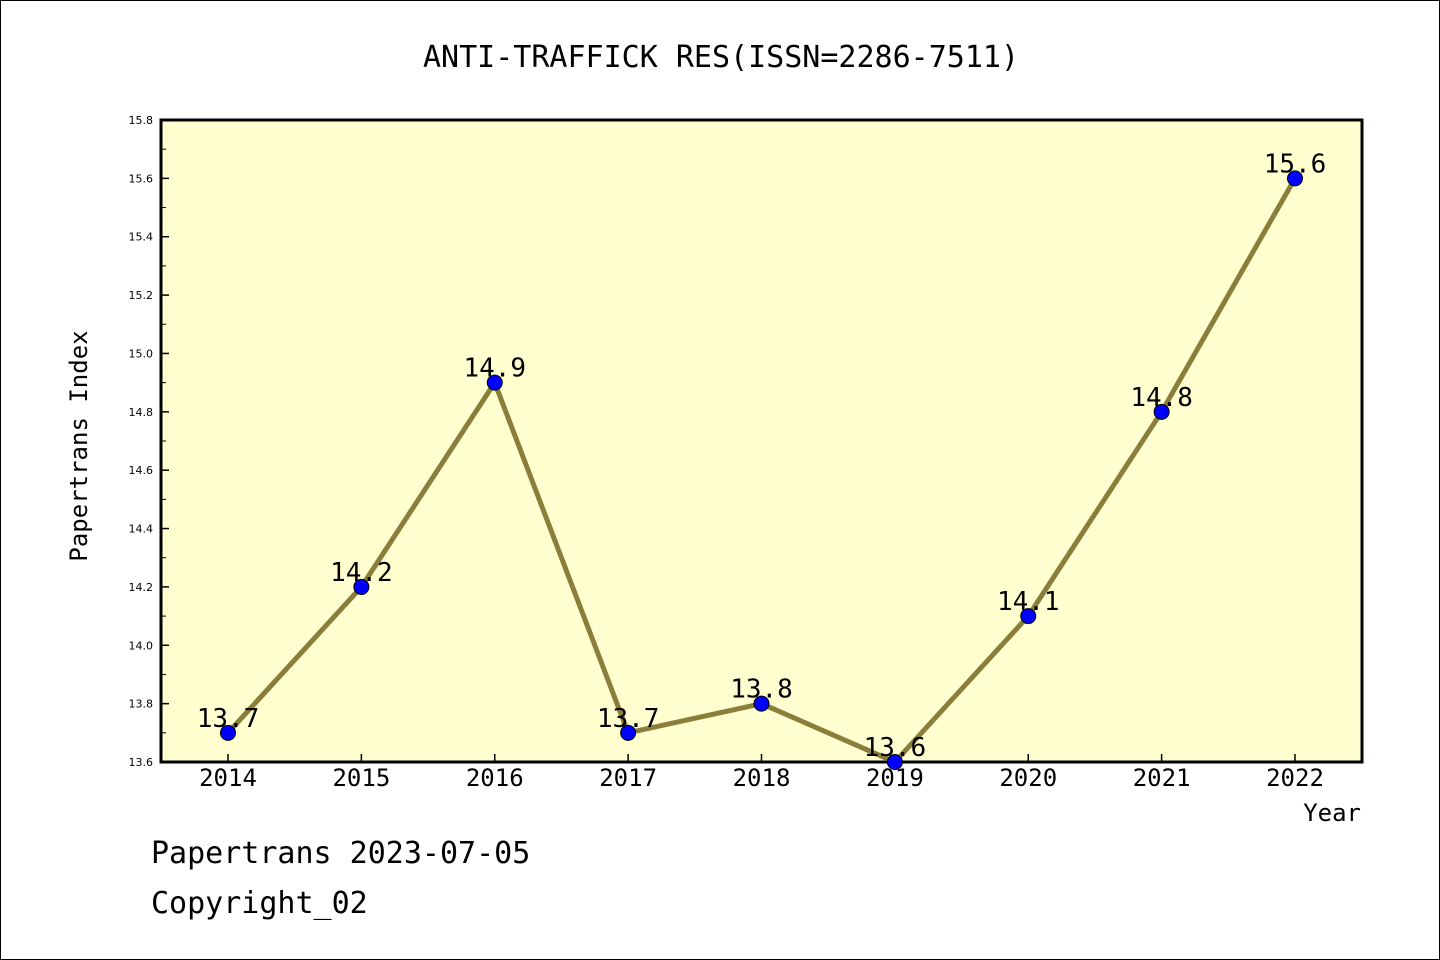 This screenshot has height=960, width=1440. What do you see at coordinates (628, 778) in the screenshot?
I see `x-tick-label: 2017` at bounding box center [628, 778].